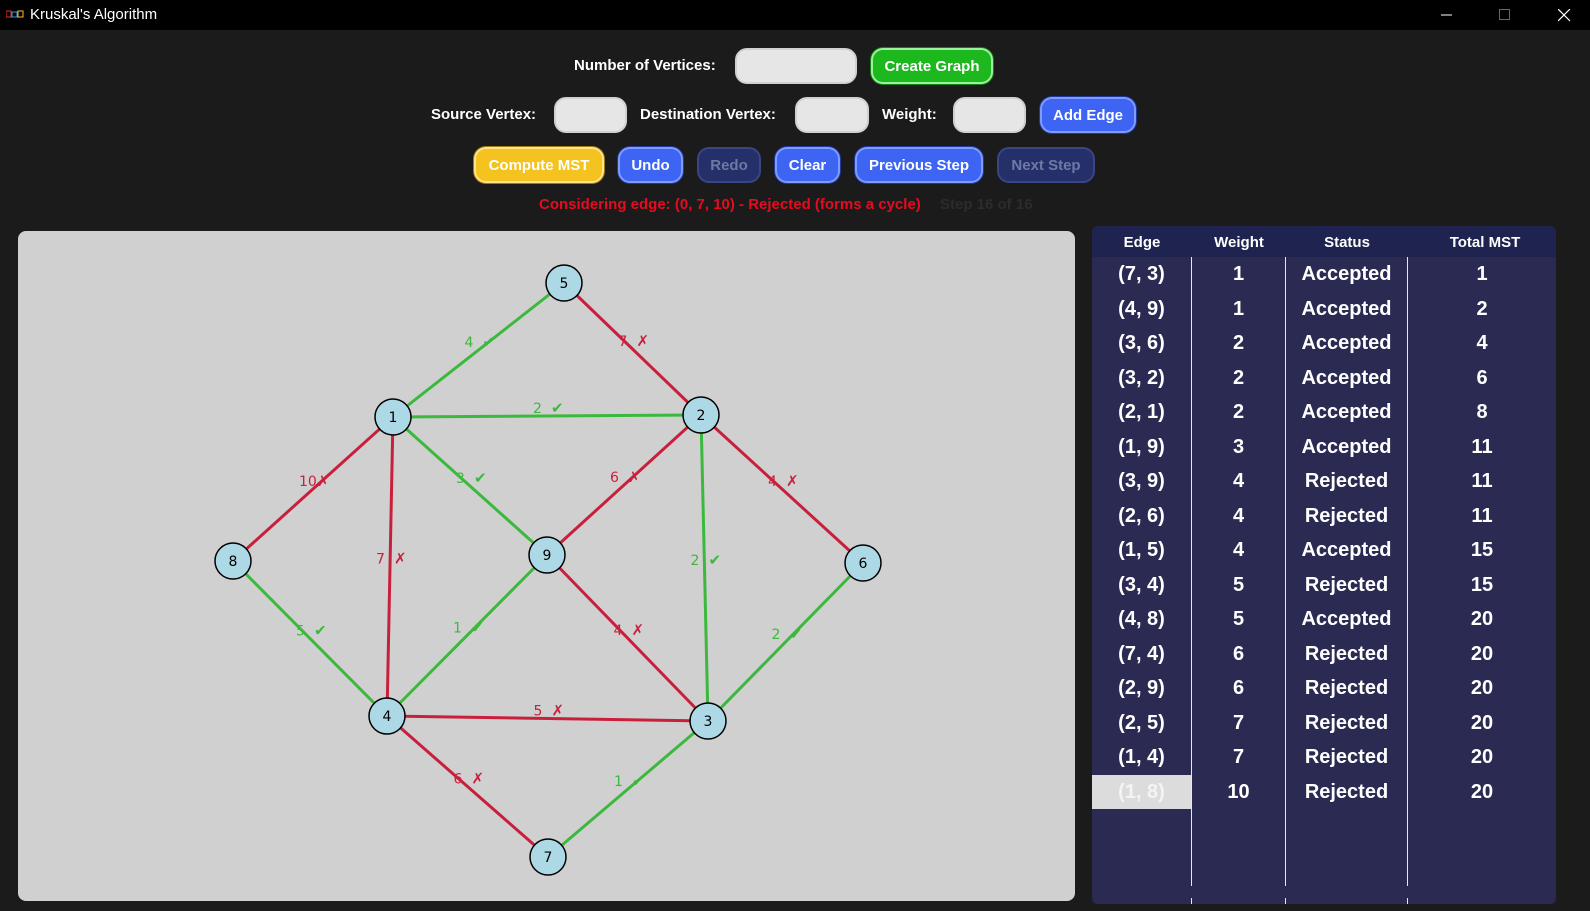 The height and width of the screenshot is (911, 1590). I want to click on maximize-button, so click(1505, 15).